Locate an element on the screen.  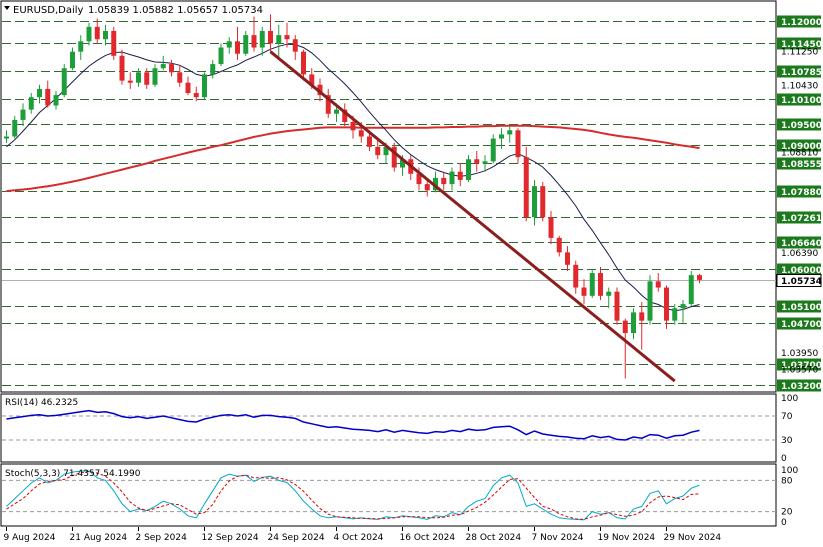
symbol-period: EURUSD,Daily is located at coordinates (48, 10).